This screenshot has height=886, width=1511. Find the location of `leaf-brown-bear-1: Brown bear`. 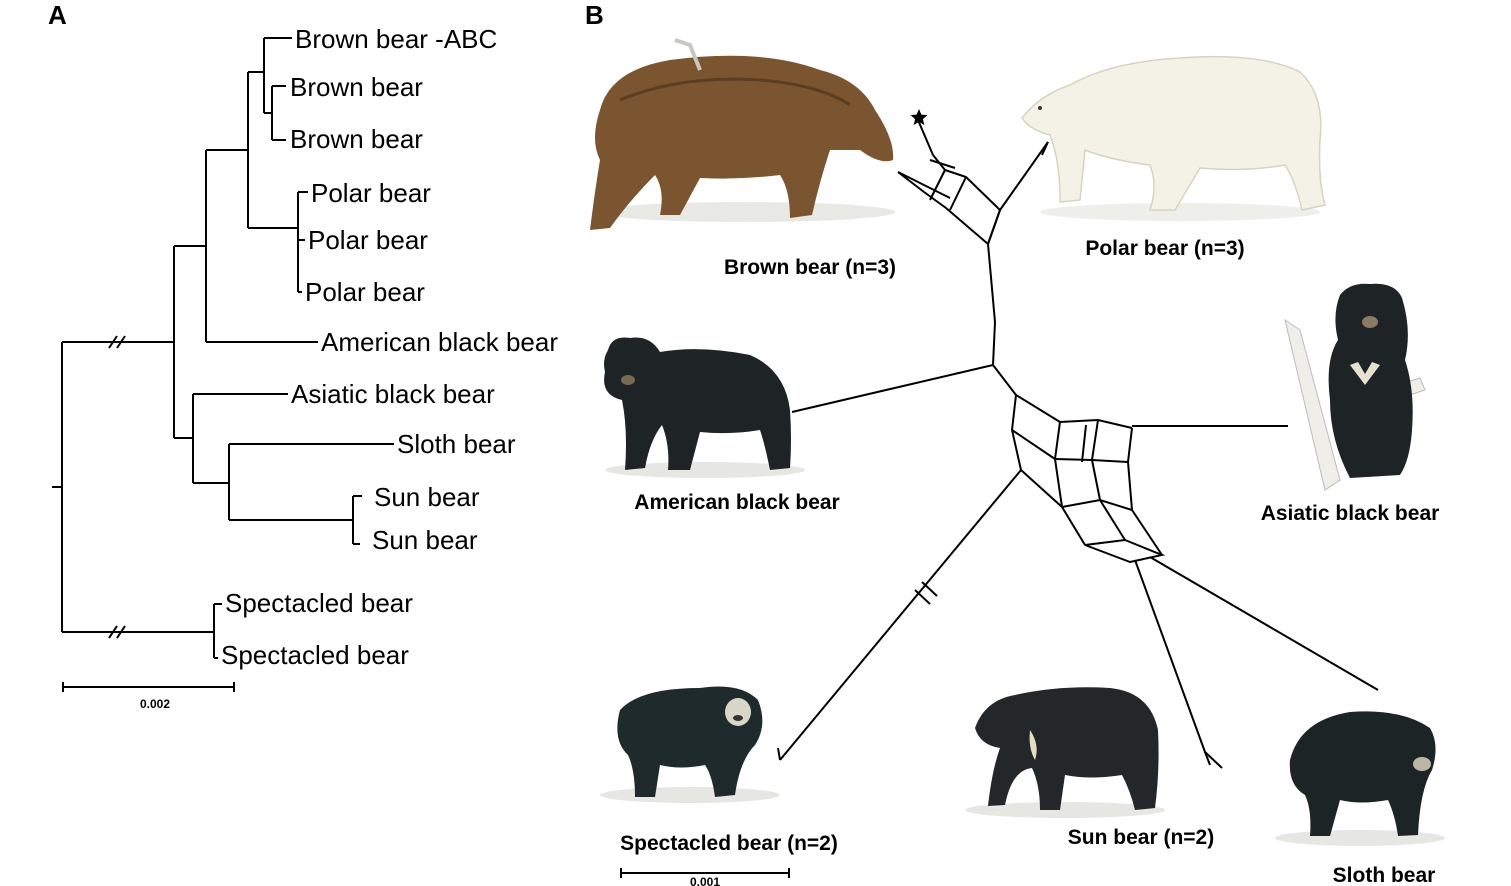

leaf-brown-bear-1: Brown bear is located at coordinates (356, 87).